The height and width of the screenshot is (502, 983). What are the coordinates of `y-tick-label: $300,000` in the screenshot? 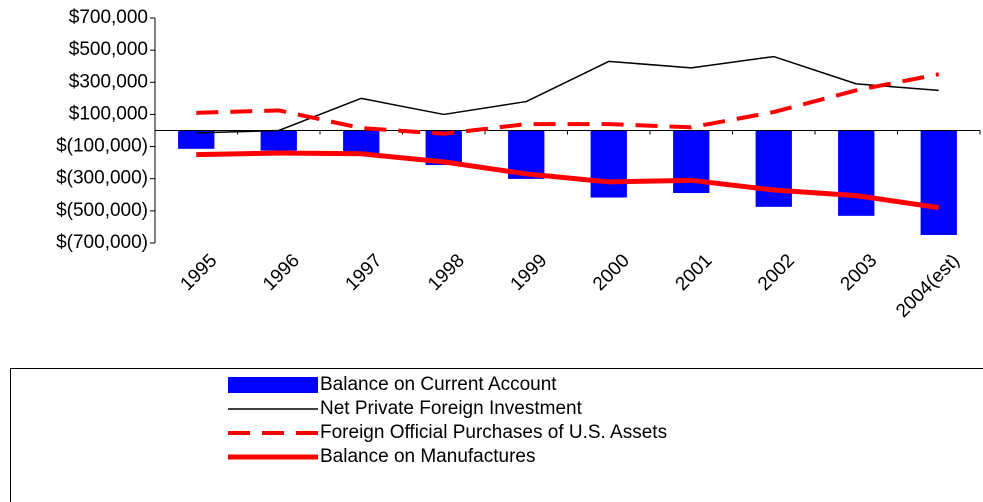 It's located at (108, 81).